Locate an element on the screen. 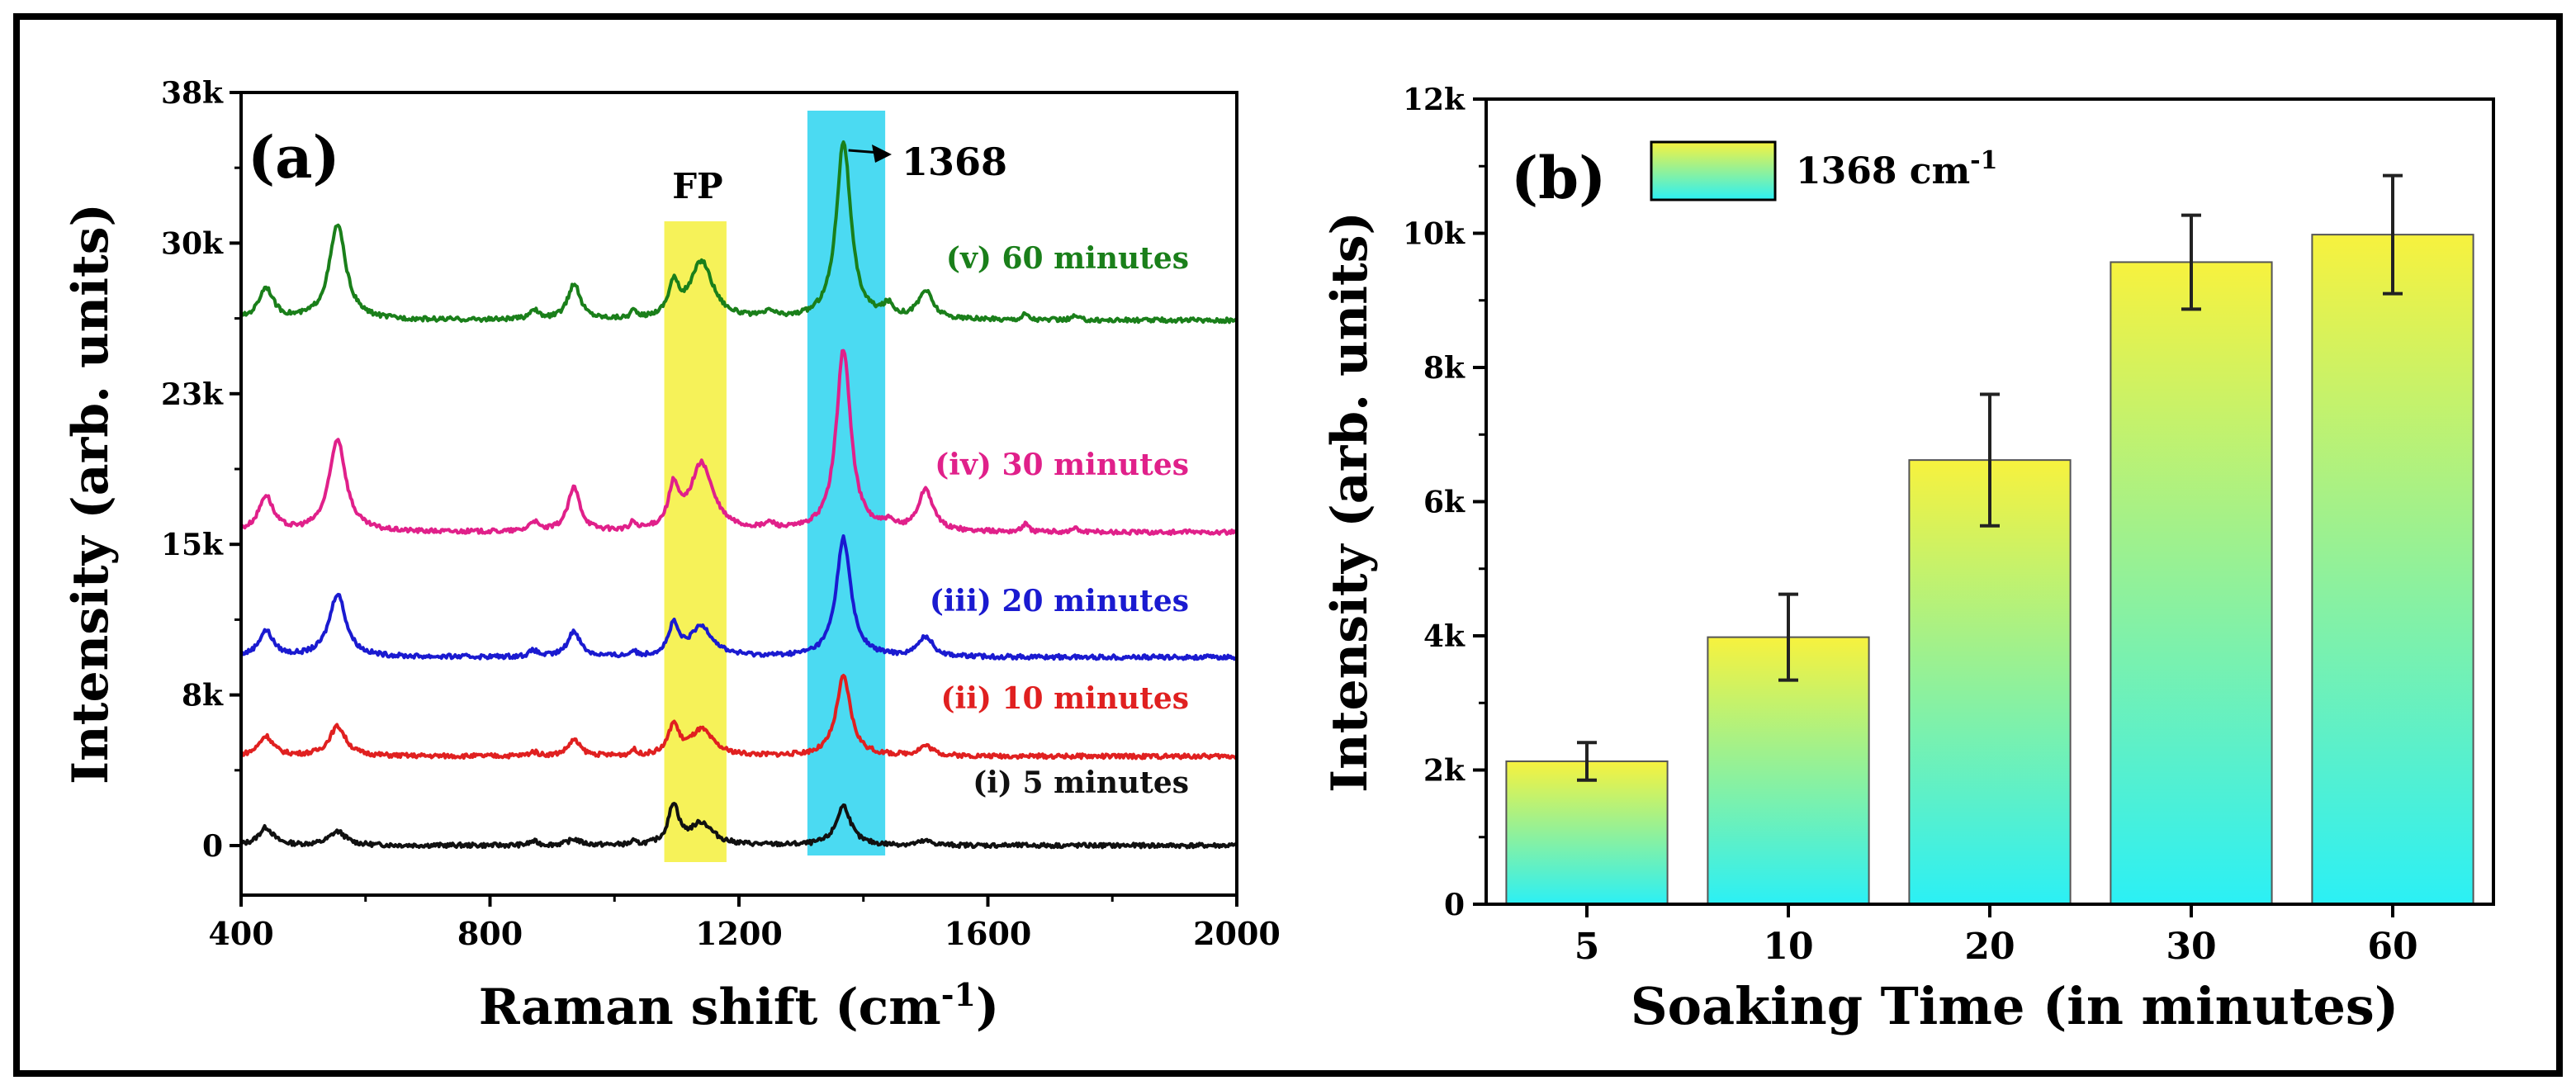  legend-label-main: 1368 cm is located at coordinates (1883, 171).